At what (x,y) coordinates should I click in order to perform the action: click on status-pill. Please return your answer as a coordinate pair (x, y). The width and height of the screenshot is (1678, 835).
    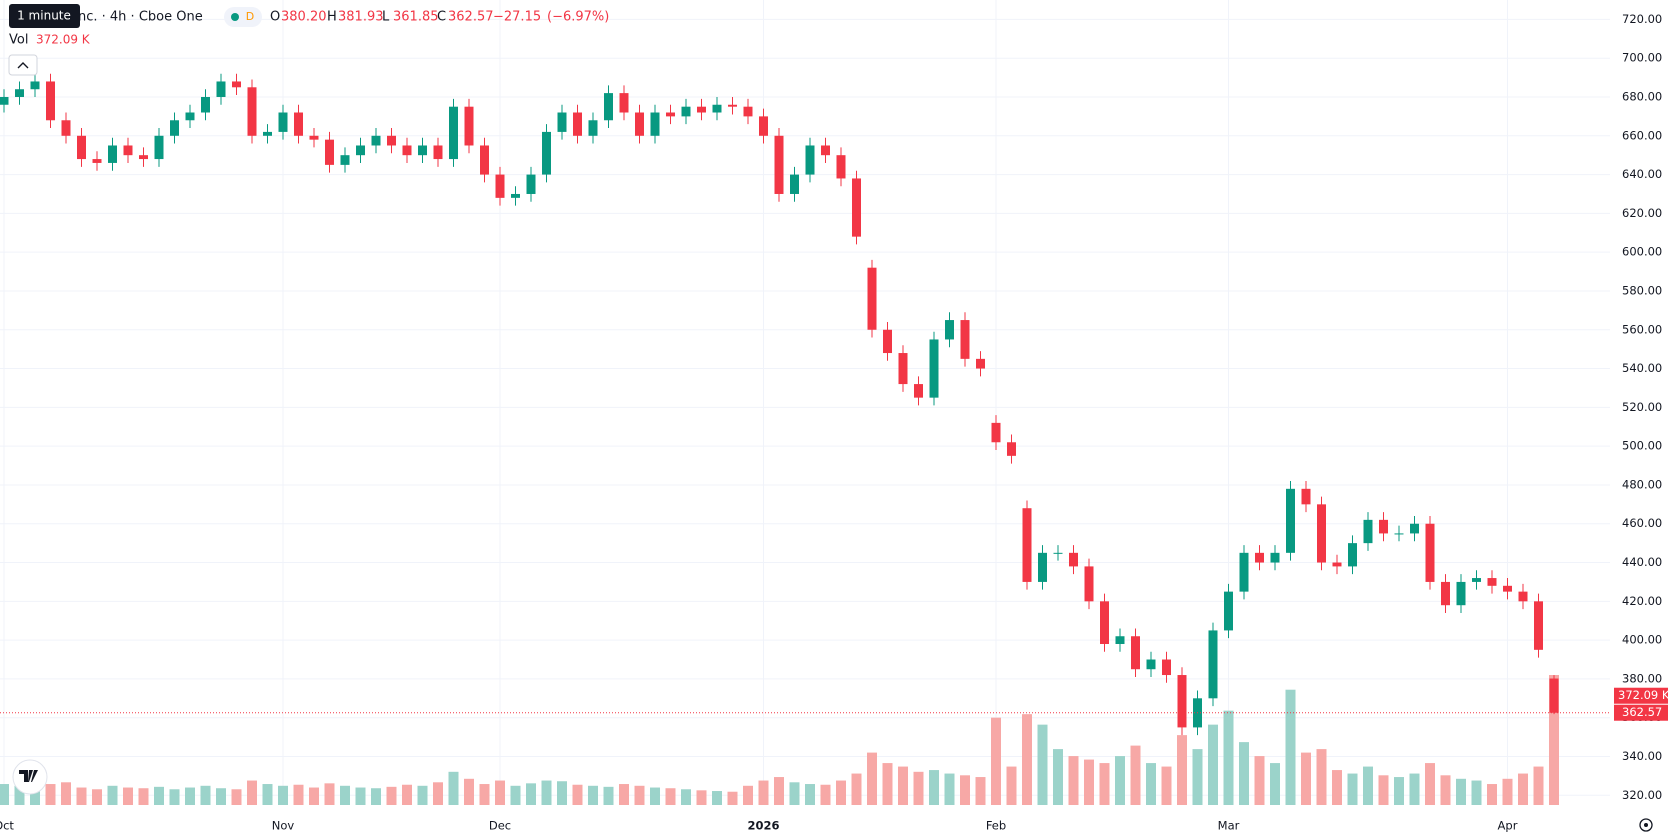
    Looking at the image, I should click on (243, 17).